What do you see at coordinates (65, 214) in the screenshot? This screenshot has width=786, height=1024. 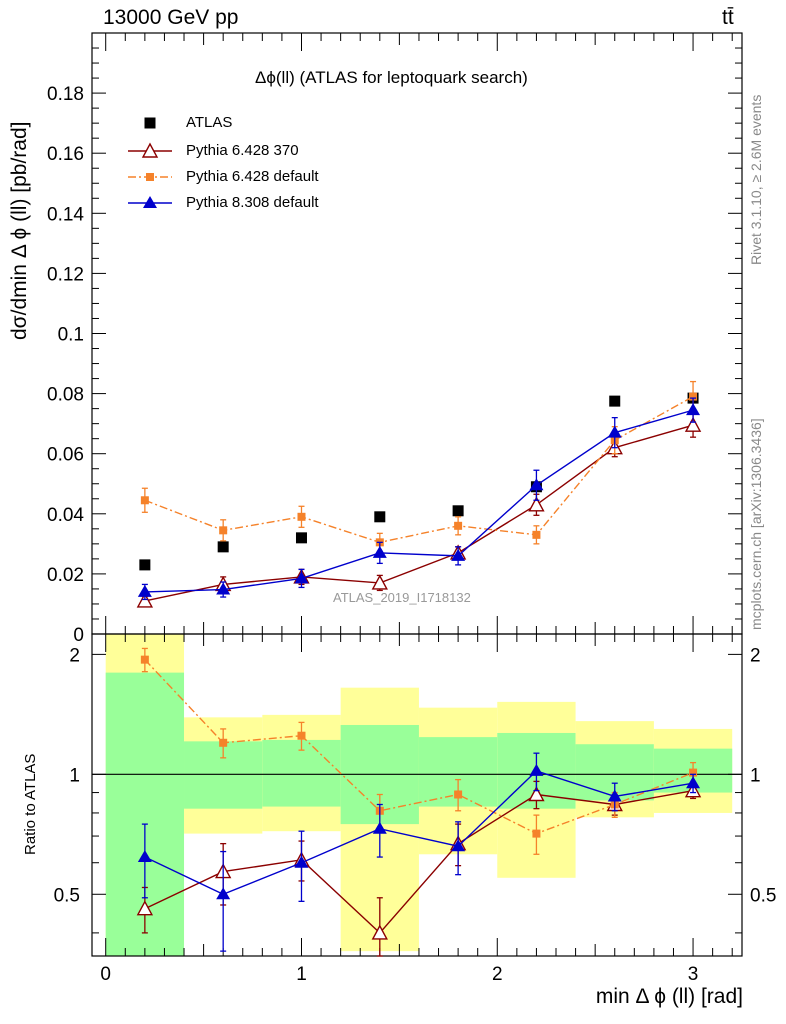 I see `y-tick-label: 0.14` at bounding box center [65, 214].